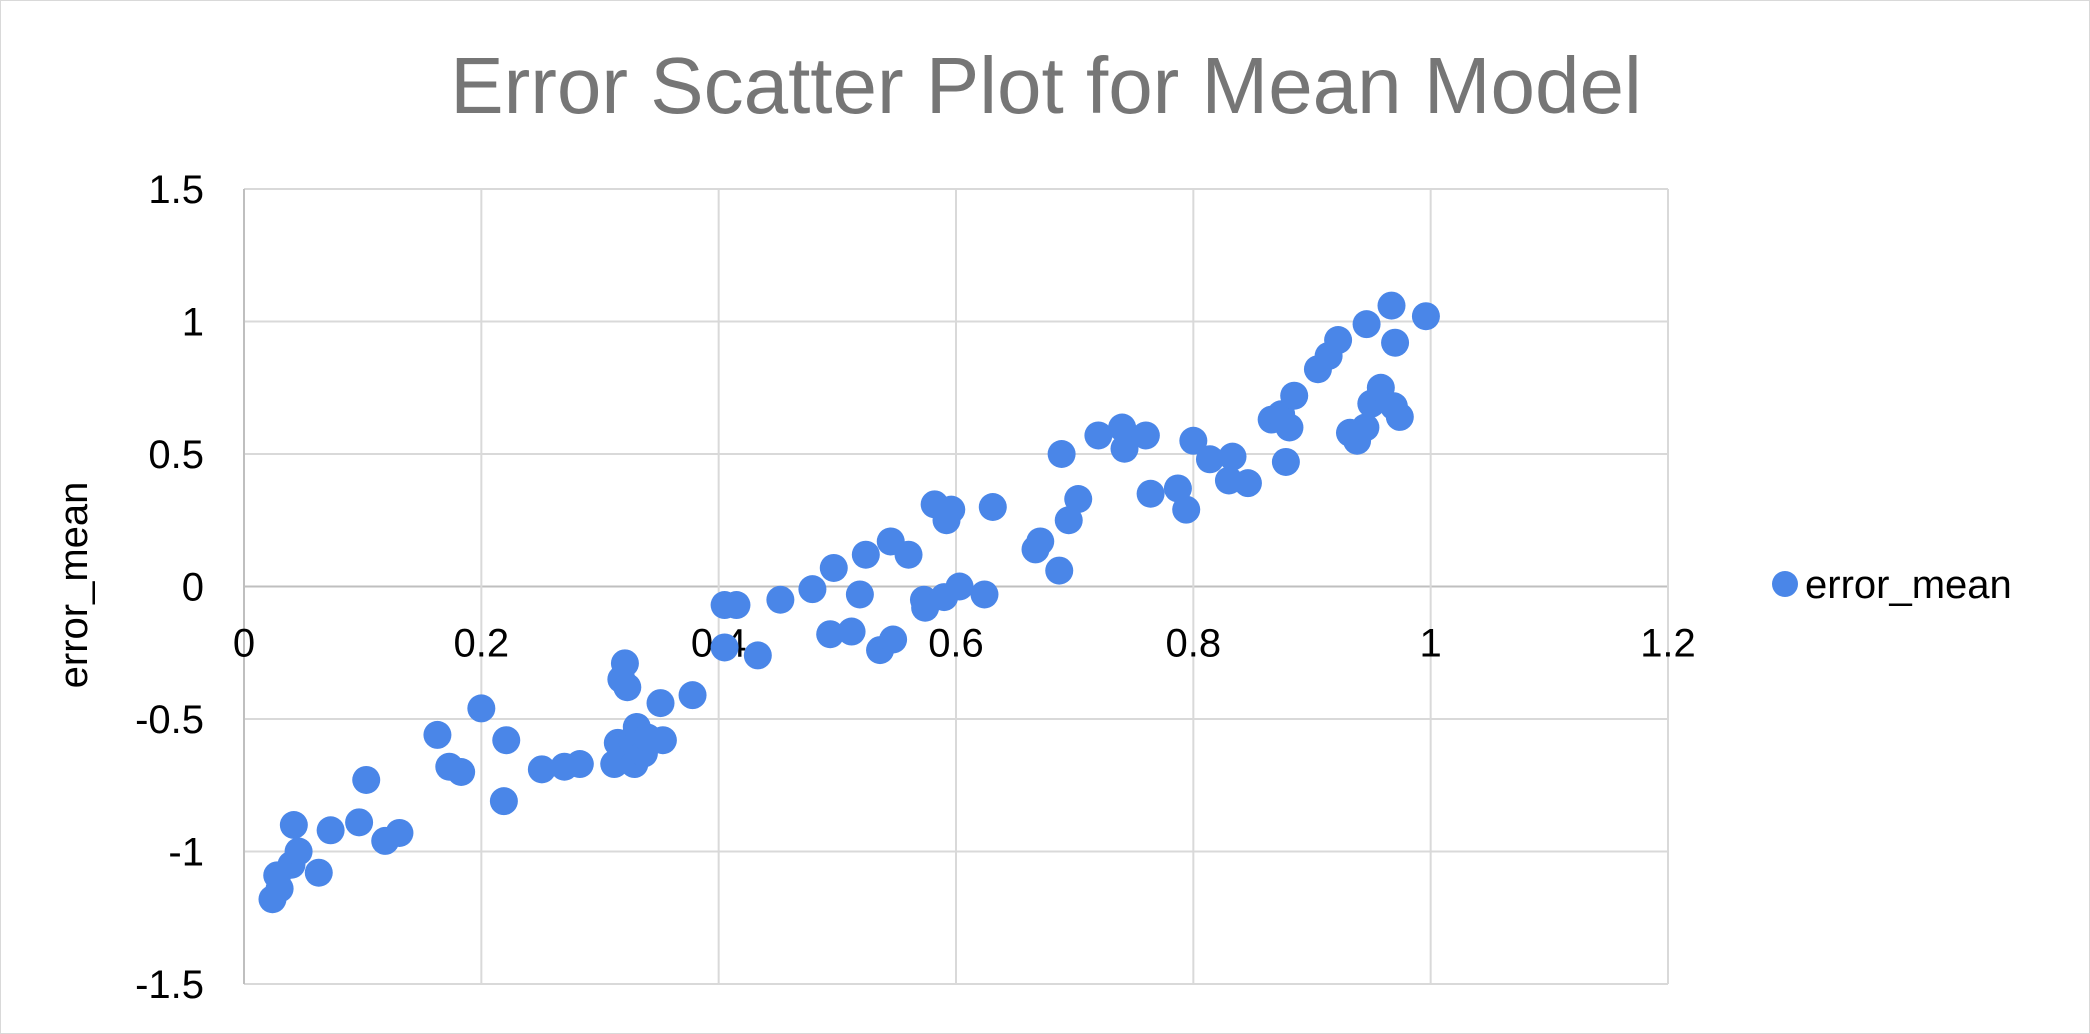 This screenshot has width=2090, height=1034. What do you see at coordinates (193, 323) in the screenshot?
I see `y-tick-label: 1` at bounding box center [193, 323].